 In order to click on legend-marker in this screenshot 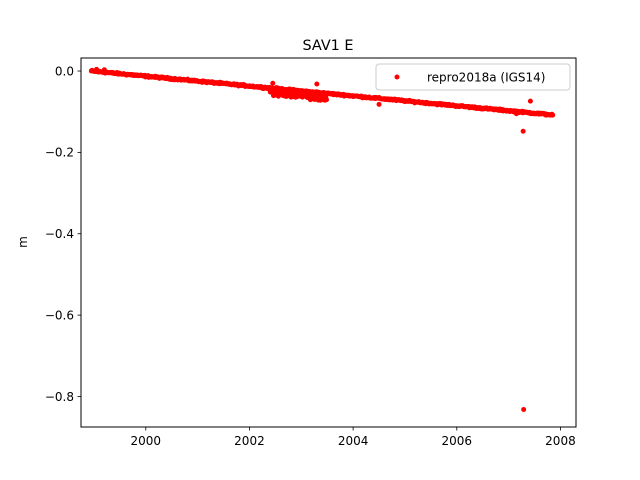, I will do `click(397, 77)`.